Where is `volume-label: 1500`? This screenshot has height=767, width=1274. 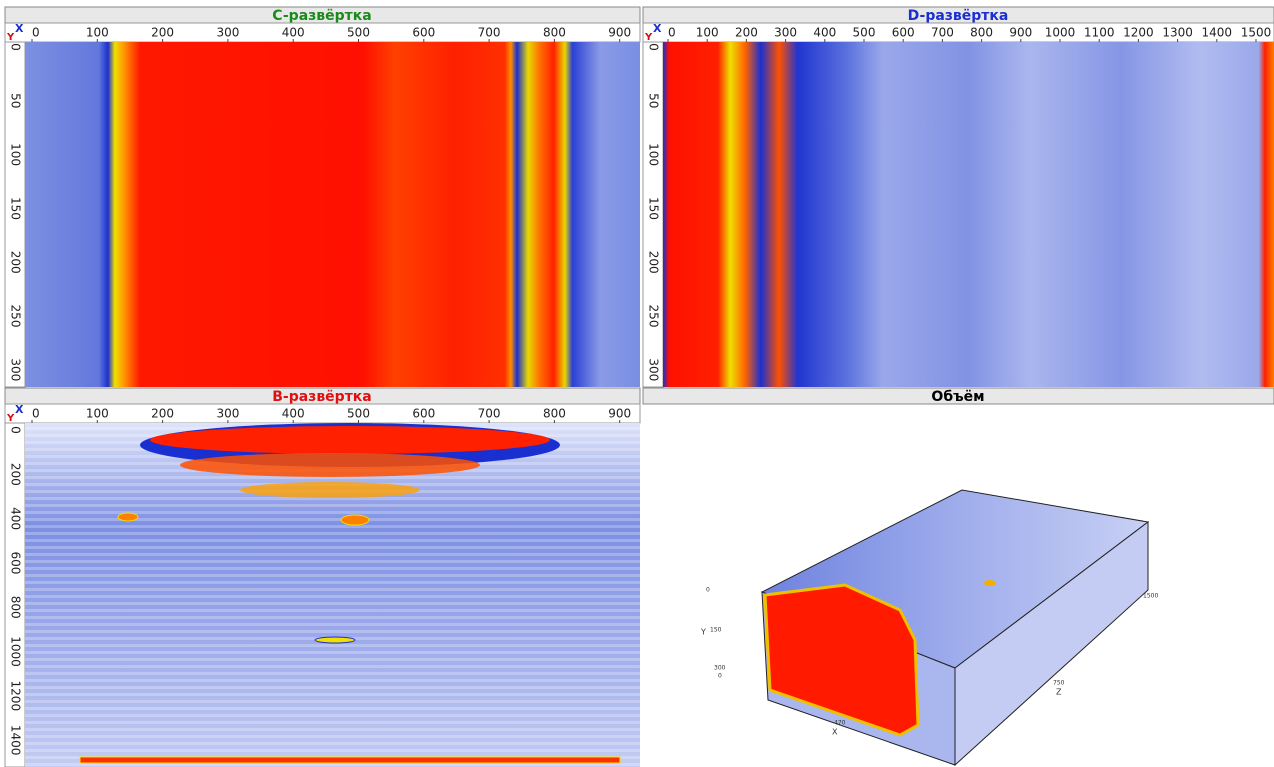 volume-label: 1500 is located at coordinates (1150, 596).